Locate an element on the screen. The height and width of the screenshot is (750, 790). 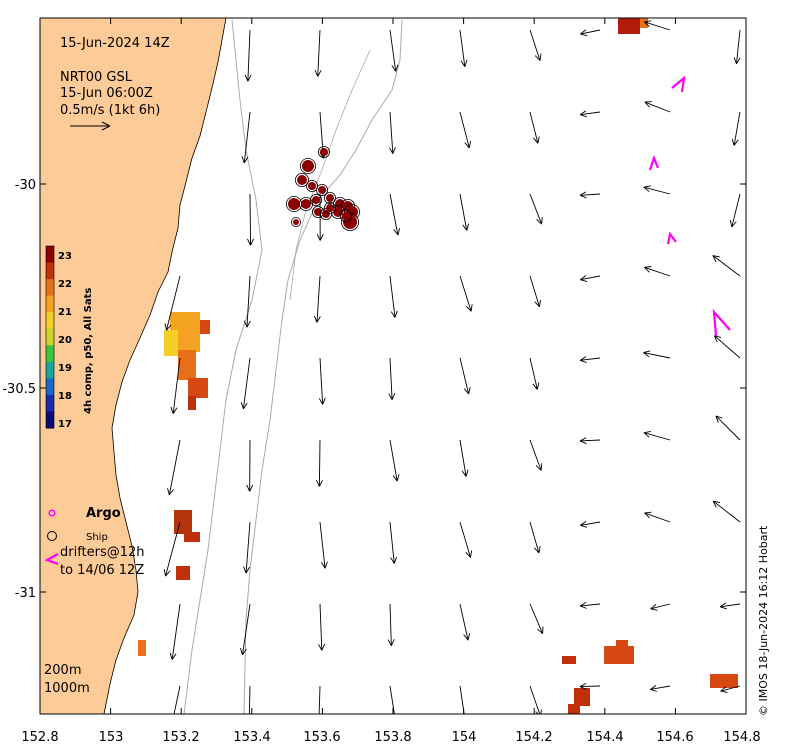
map-time: 15-Jun-2024 14Z is located at coordinates (115, 43).